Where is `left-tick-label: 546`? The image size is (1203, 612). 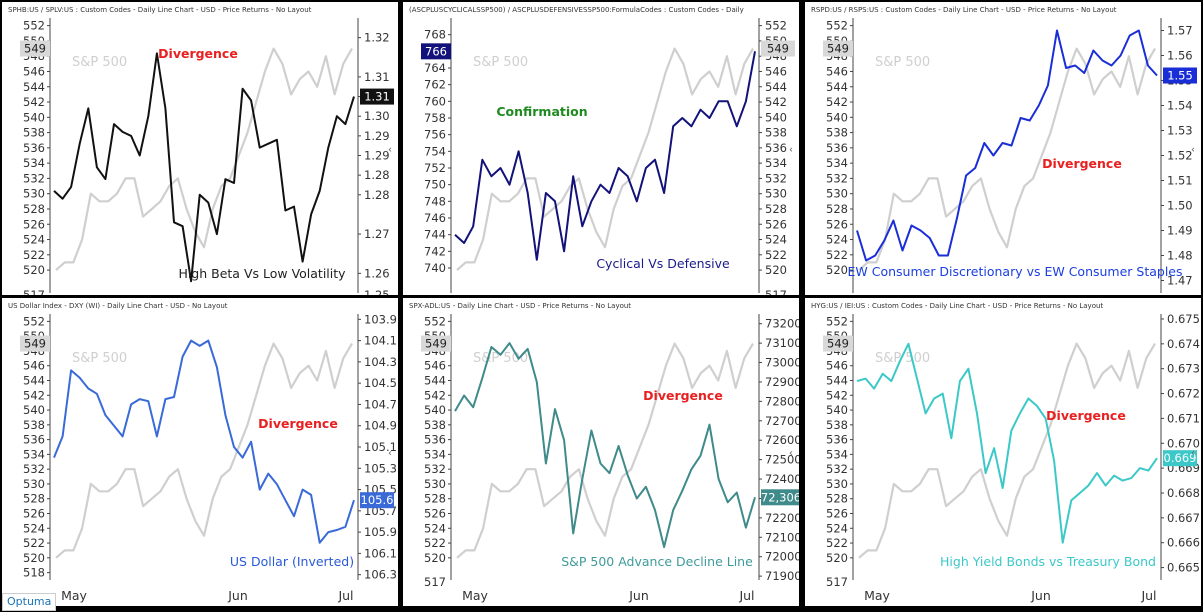 left-tick-label: 546 is located at coordinates (435, 366).